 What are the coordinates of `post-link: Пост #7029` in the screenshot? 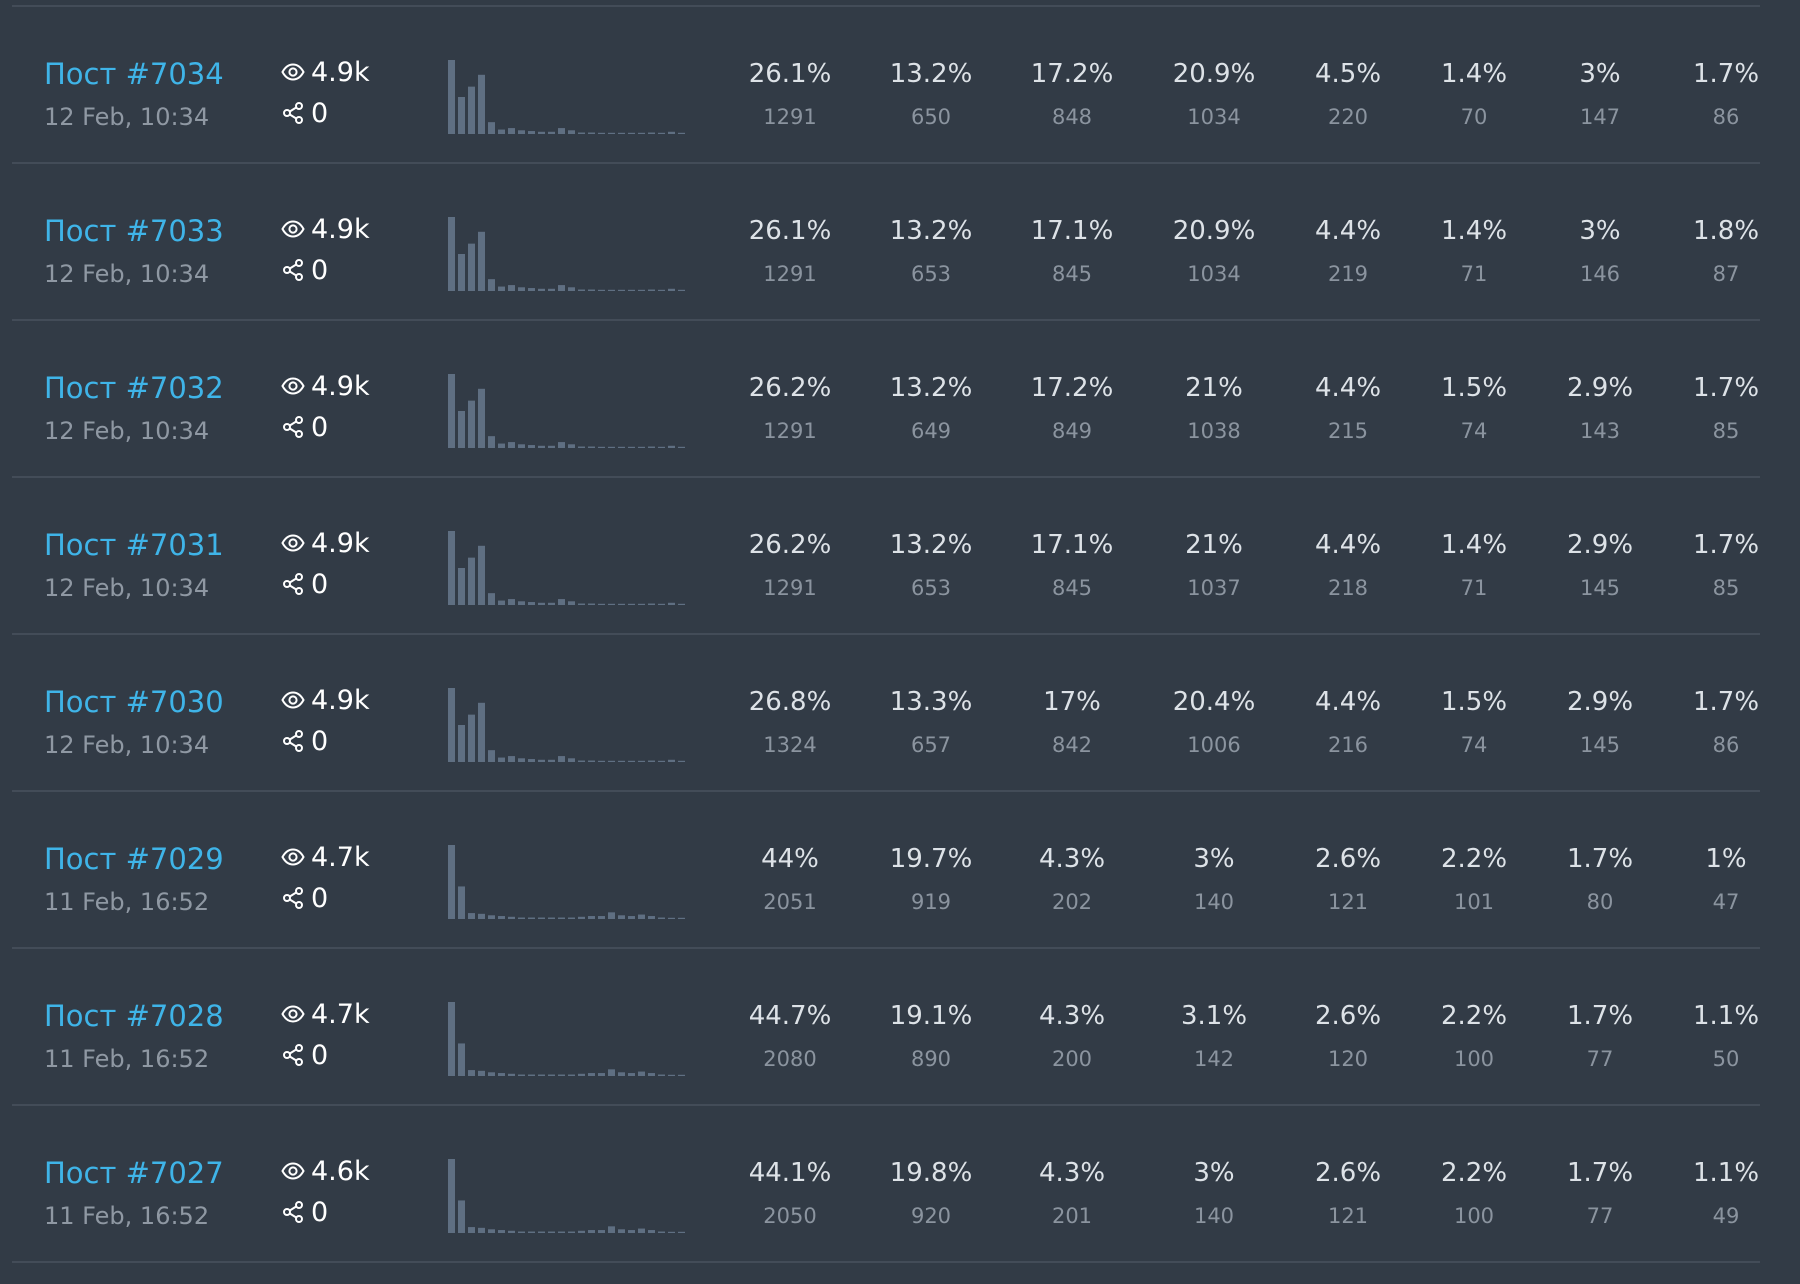 It's located at (134, 859).